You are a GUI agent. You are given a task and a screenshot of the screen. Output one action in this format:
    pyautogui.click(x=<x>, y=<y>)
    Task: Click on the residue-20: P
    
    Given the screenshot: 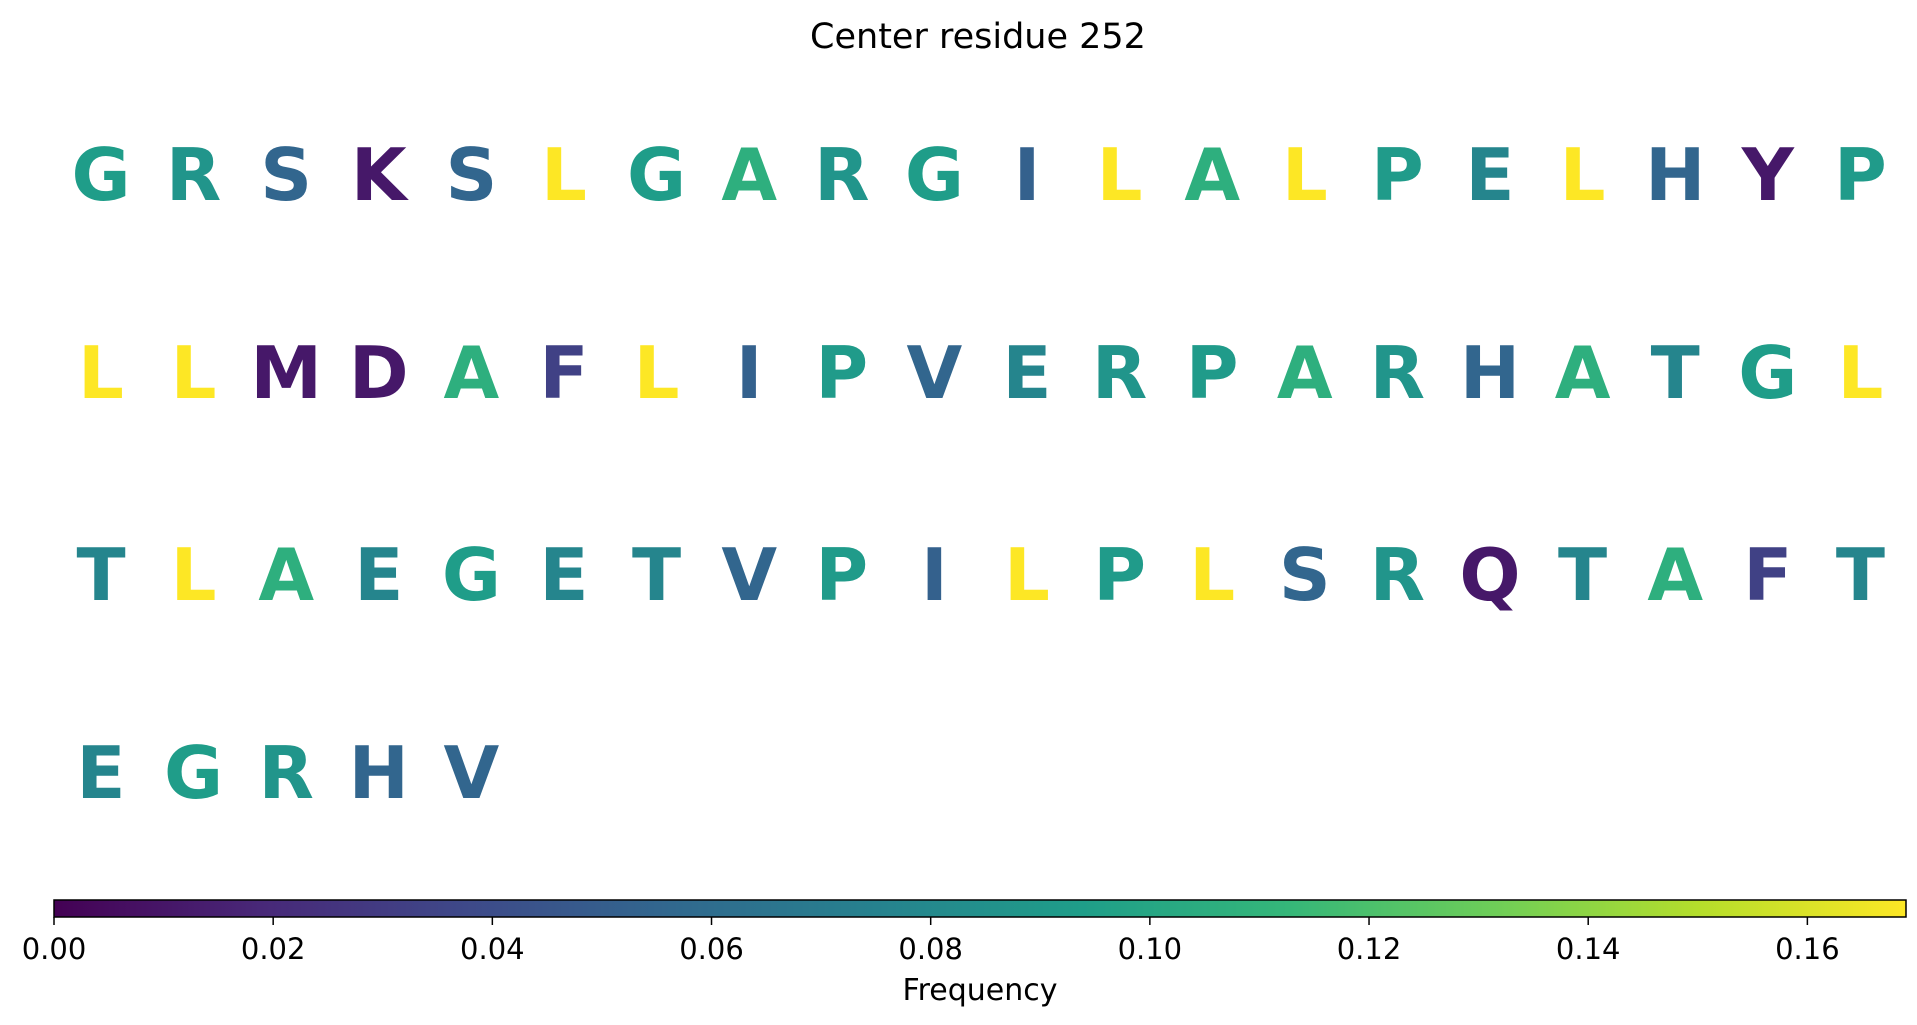 What is the action you would take?
    pyautogui.click(x=1860, y=175)
    